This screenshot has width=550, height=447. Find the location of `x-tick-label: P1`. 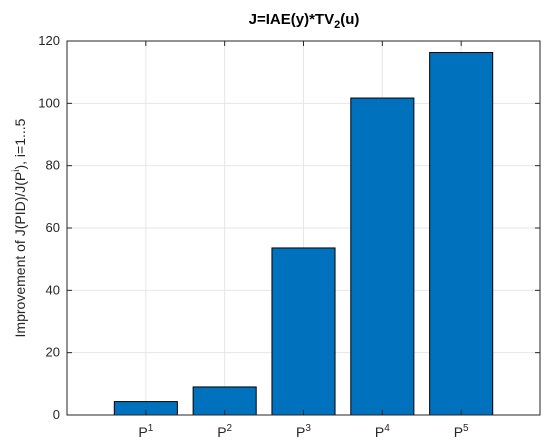

x-tick-label: P1 is located at coordinates (145, 431).